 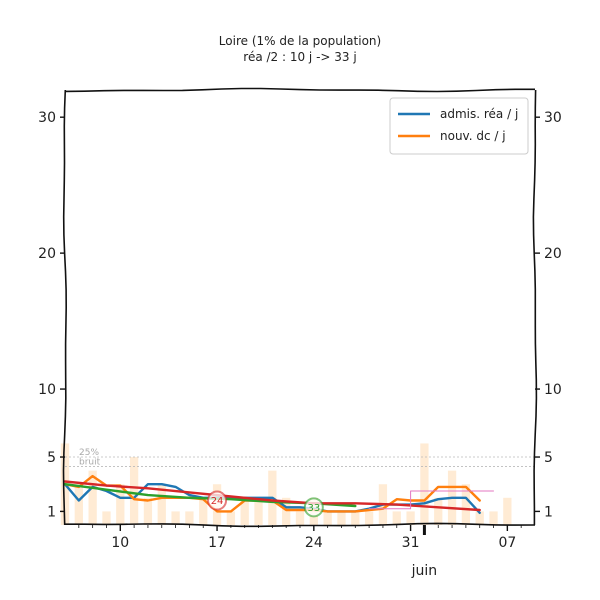 I want to click on series-line, so click(x=431, y=500).